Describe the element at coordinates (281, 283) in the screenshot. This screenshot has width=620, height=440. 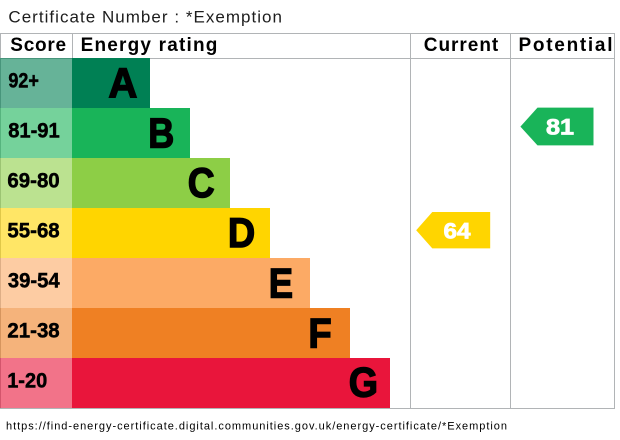
I see `svg-text: E` at that location.